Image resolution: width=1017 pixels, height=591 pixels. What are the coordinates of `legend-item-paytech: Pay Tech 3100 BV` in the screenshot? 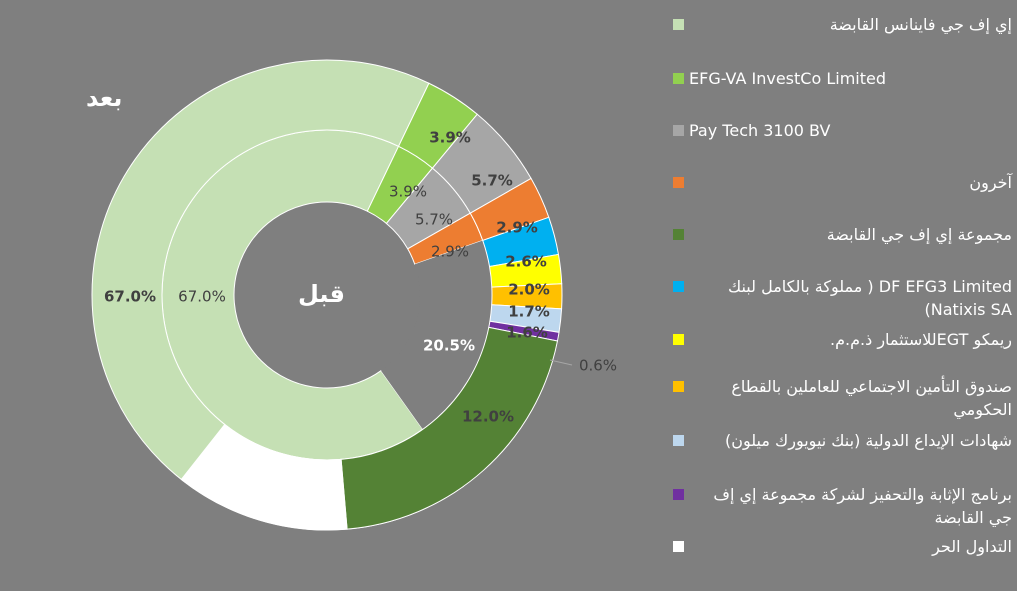 It's located at (839, 130).